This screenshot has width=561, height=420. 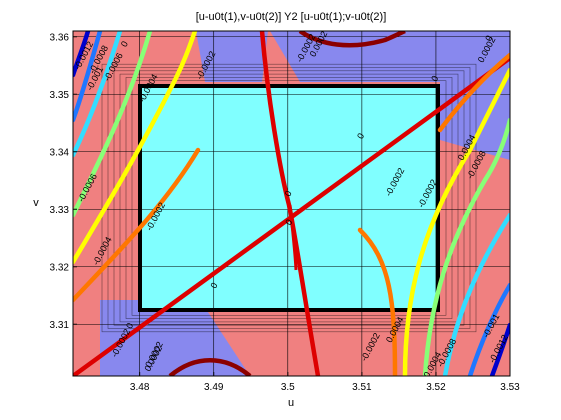 What do you see at coordinates (362, 387) in the screenshot?
I see `x-tick-label: 3.51` at bounding box center [362, 387].